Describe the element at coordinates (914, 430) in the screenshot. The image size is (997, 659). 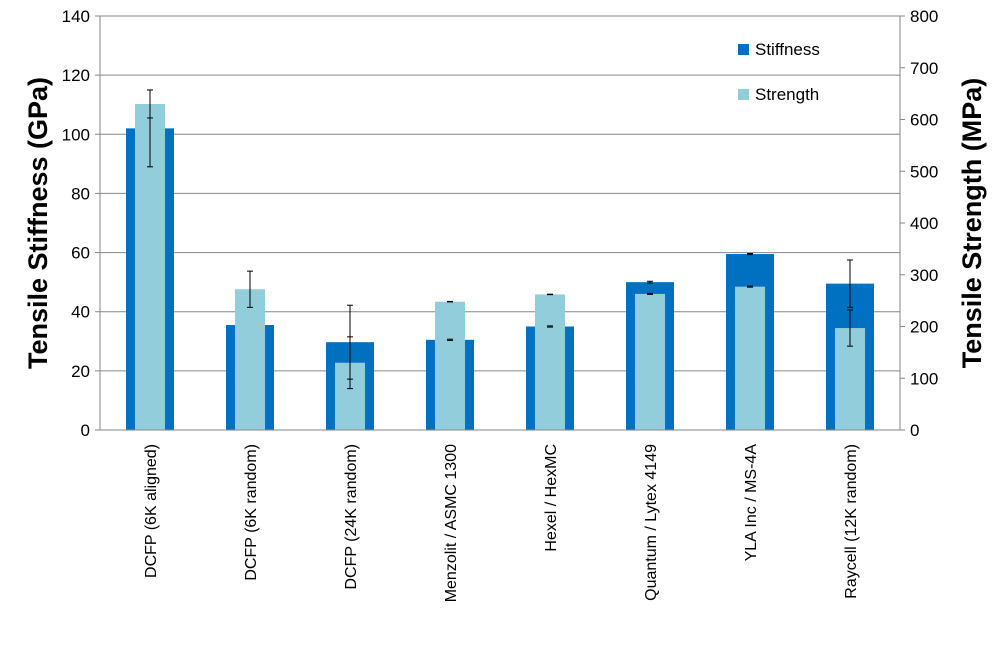
I see `right-tick-label: 0` at that location.